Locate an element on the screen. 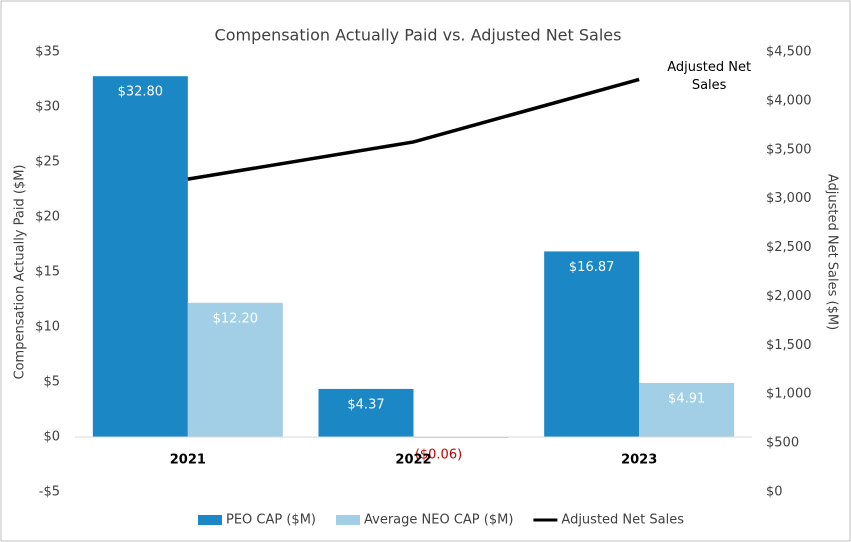 The height and width of the screenshot is (542, 851). y2-tick-label: $1,500 is located at coordinates (789, 345).